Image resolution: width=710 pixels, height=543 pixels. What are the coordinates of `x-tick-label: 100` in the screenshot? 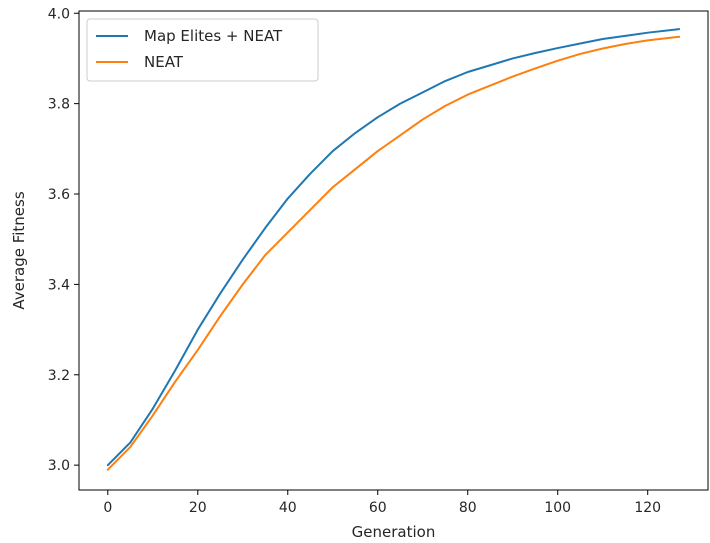 It's located at (557, 508).